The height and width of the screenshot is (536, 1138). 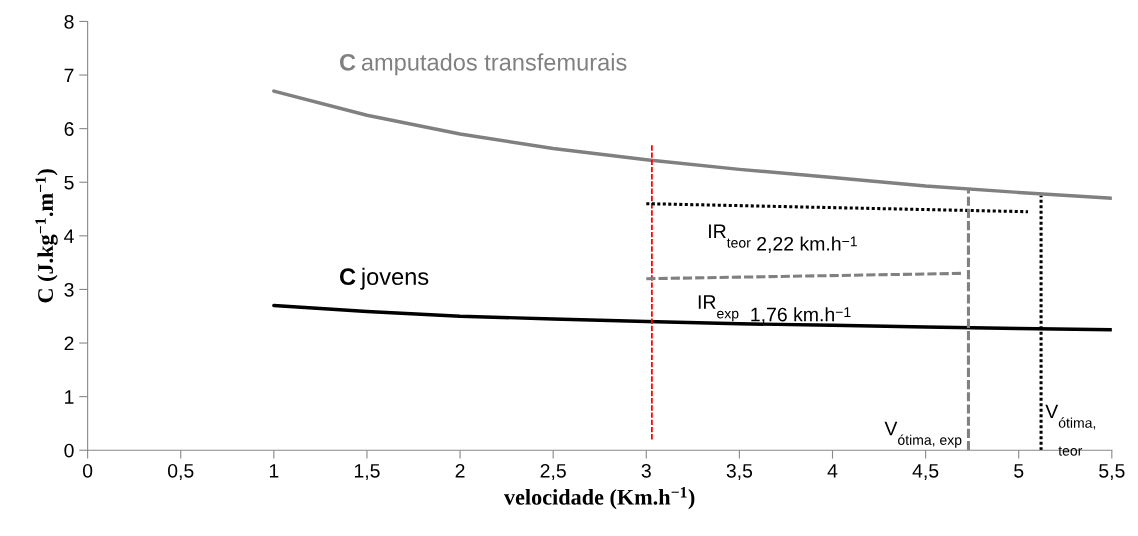 I want to click on x-tick-label: 1,5, so click(x=367, y=472).